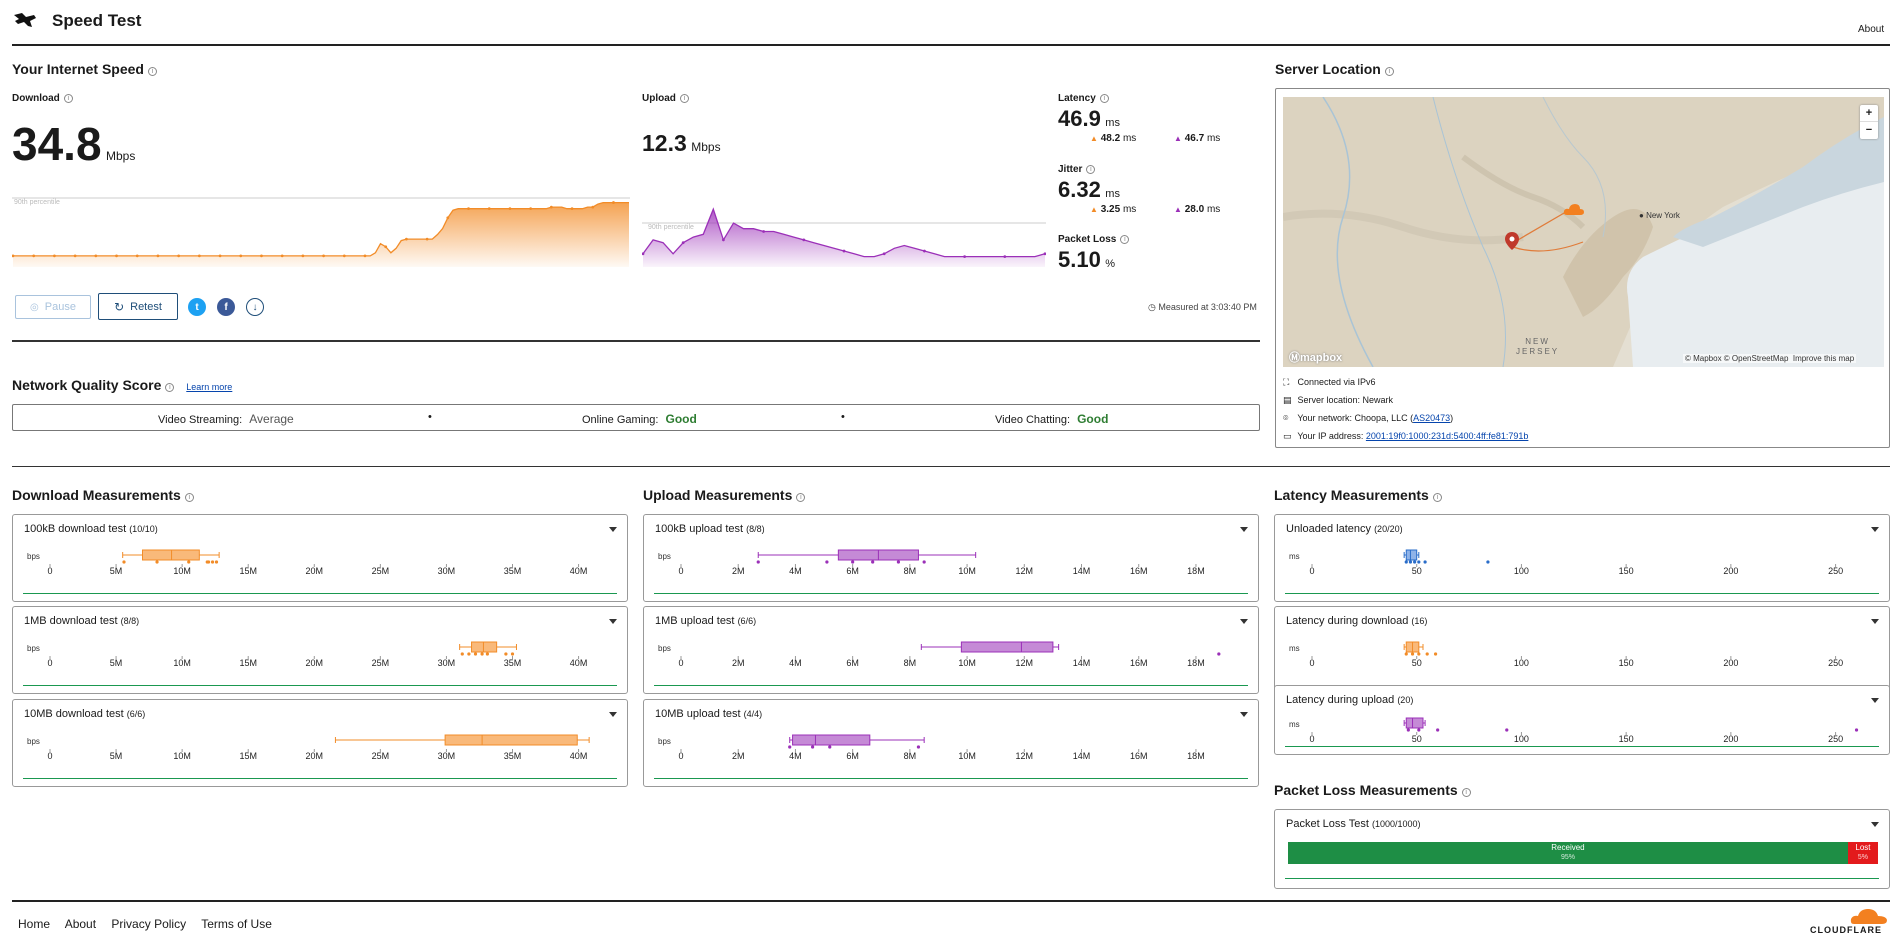 This screenshot has width=1901, height=937. I want to click on download-box-plot, so click(314, 650).